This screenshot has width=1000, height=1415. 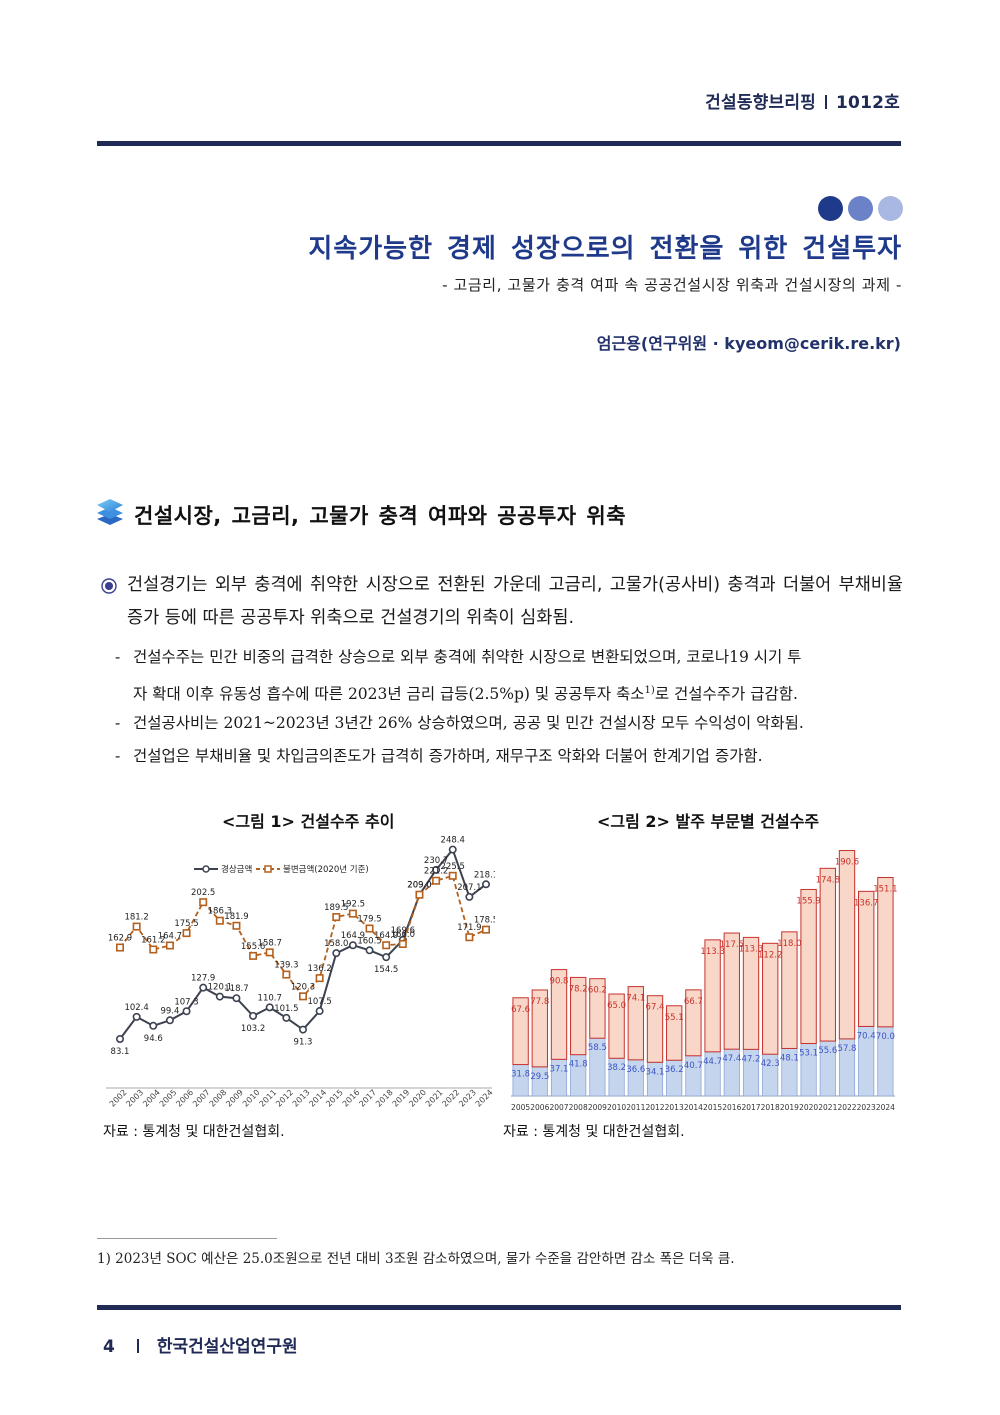 I want to click on footer-rule, so click(x=499, y=1307).